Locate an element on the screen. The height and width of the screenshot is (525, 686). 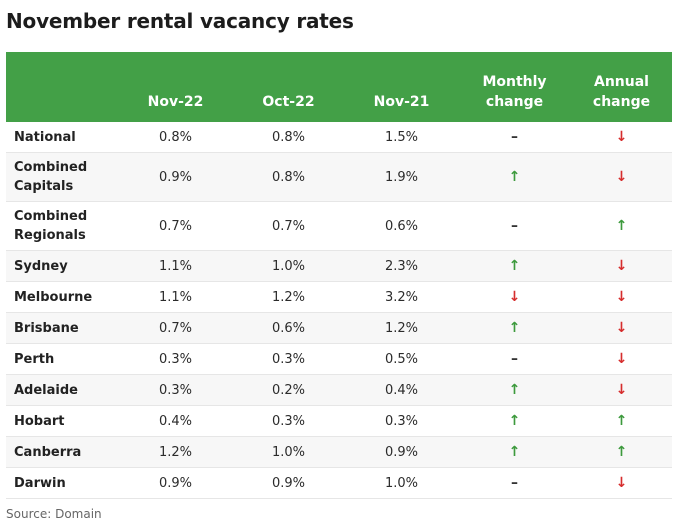
header-monthly-change: Monthly change is located at coordinates (514, 87).